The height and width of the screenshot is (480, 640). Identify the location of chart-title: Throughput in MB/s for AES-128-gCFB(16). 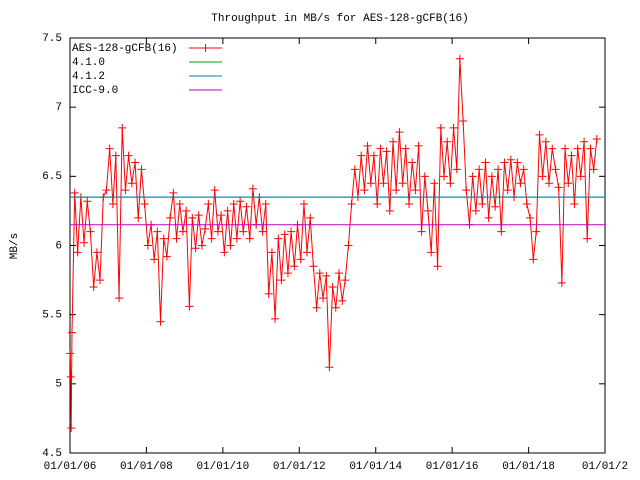
(339, 19).